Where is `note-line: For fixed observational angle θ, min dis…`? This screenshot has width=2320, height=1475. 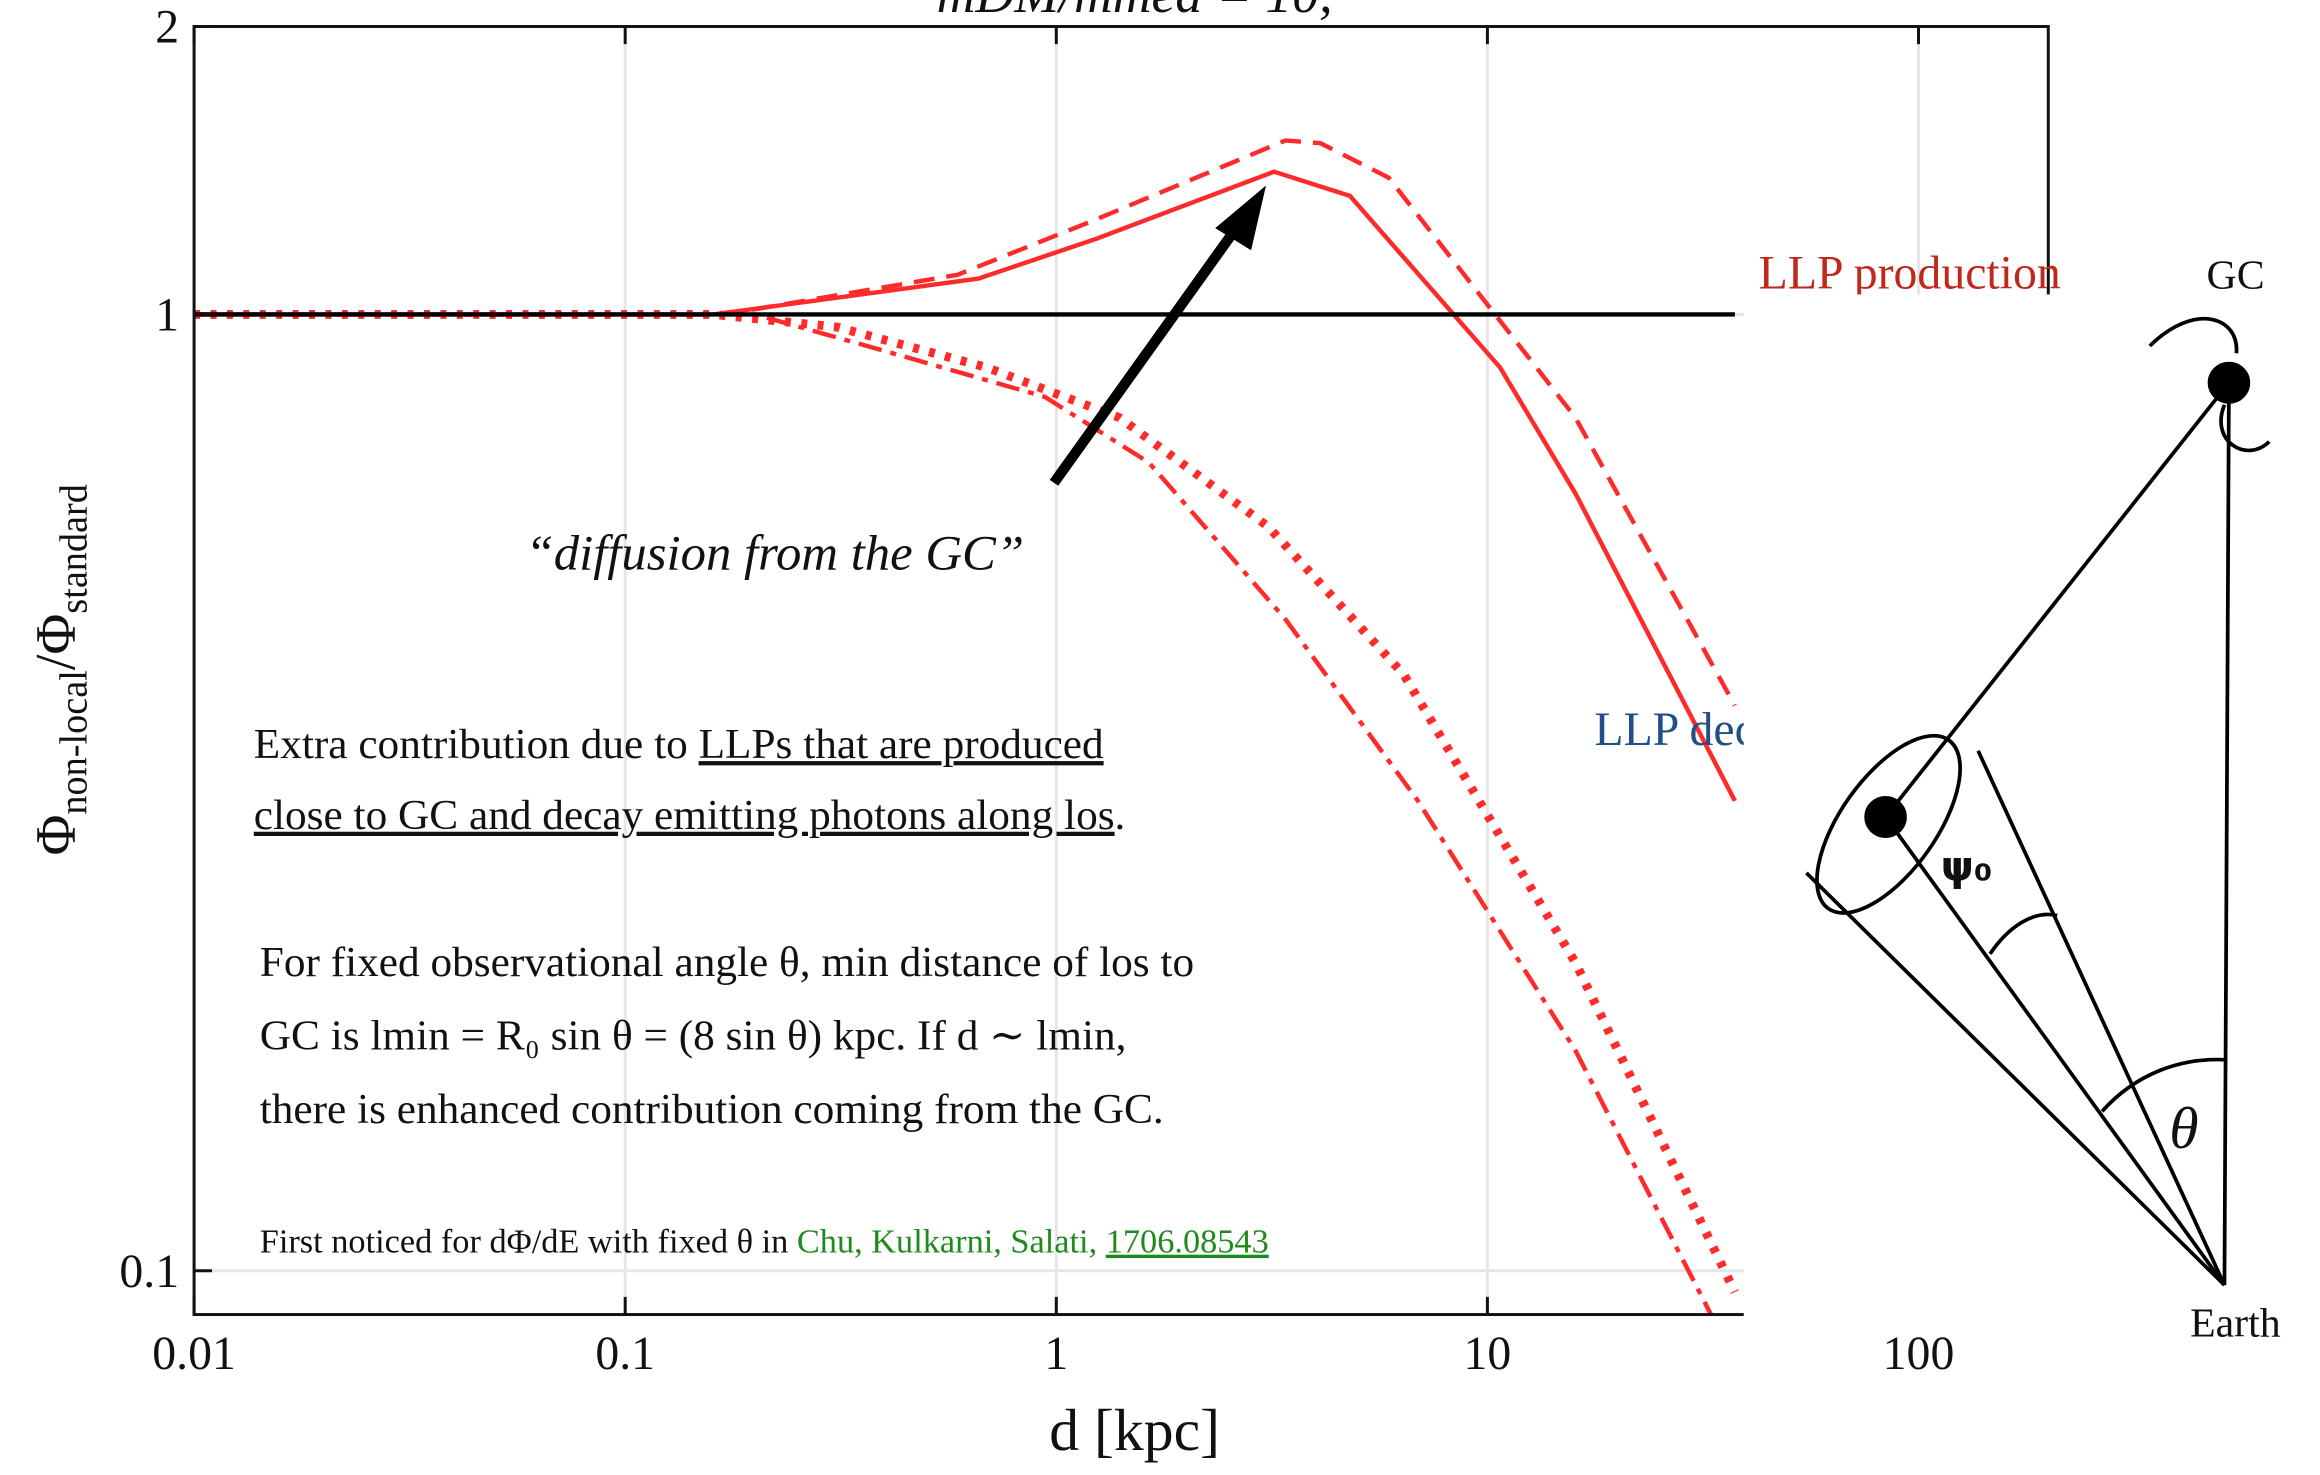
note-line: For fixed observational angle θ, min dis… is located at coordinates (727, 962).